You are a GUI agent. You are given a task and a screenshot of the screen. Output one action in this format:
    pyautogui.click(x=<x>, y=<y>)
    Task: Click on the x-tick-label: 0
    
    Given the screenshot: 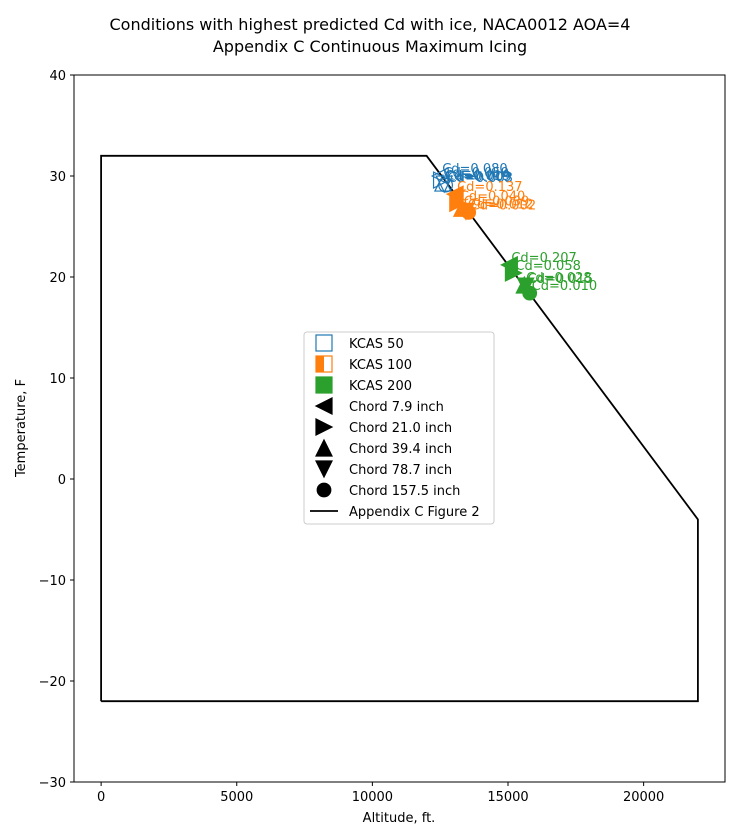 What is the action you would take?
    pyautogui.click(x=101, y=797)
    